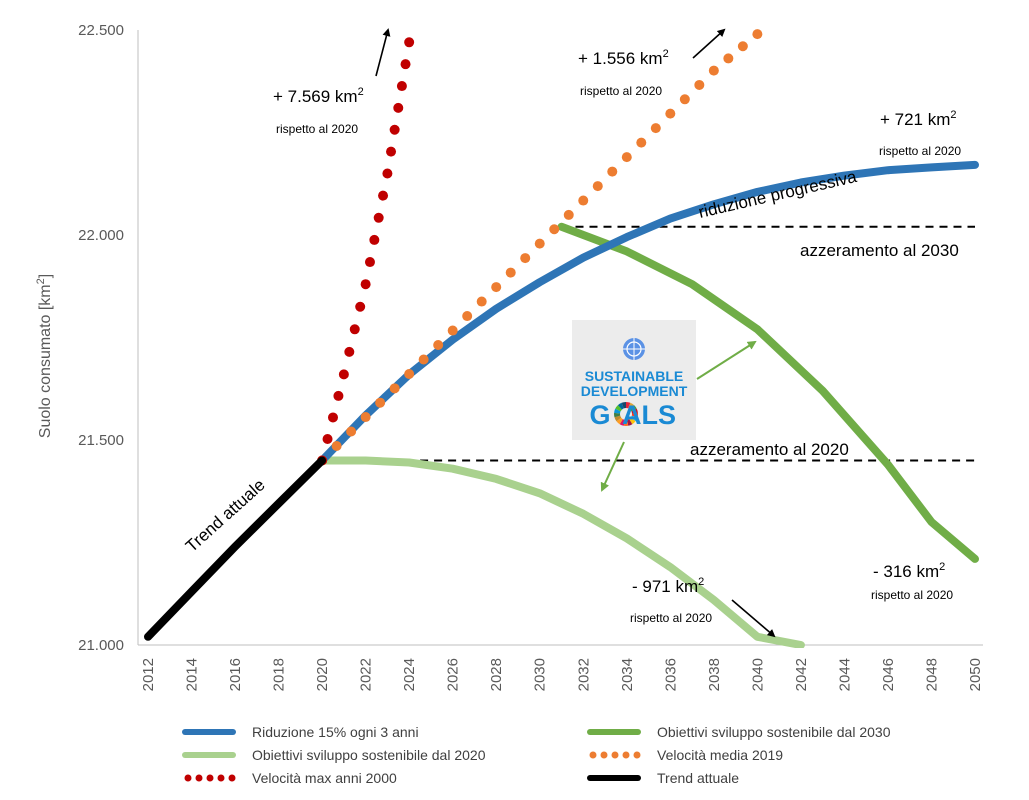 This screenshot has height=800, width=1029. What do you see at coordinates (409, 674) in the screenshot?
I see `x-tick-label: 2024` at bounding box center [409, 674].